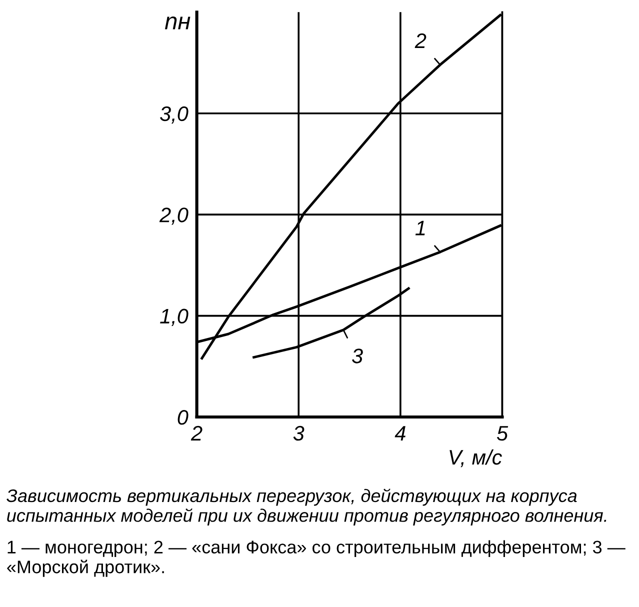  I want to click on y-axis-title: nн, so click(177, 23).